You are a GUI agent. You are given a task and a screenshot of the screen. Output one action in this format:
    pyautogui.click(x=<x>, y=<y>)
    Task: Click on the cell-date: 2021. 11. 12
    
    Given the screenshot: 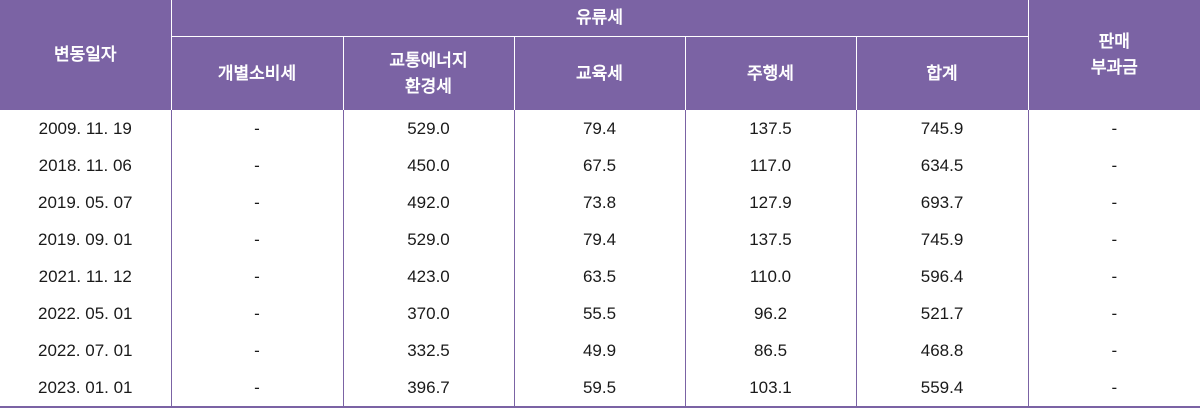 What is the action you would take?
    pyautogui.click(x=85, y=276)
    